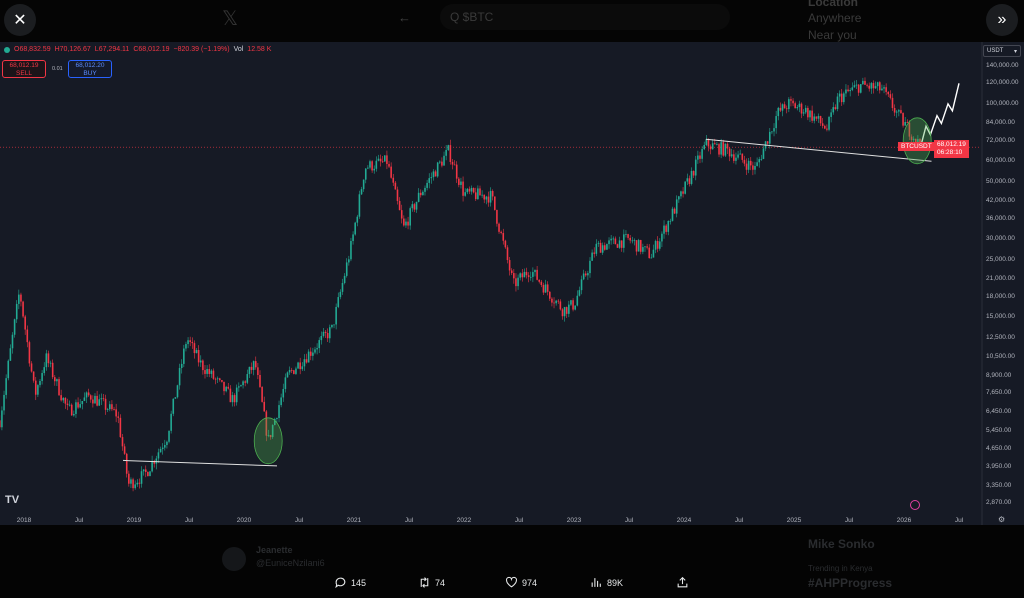 This screenshot has width=1024, height=598. What do you see at coordinates (850, 583) in the screenshot?
I see `trending-tag: #AHPProgress` at bounding box center [850, 583].